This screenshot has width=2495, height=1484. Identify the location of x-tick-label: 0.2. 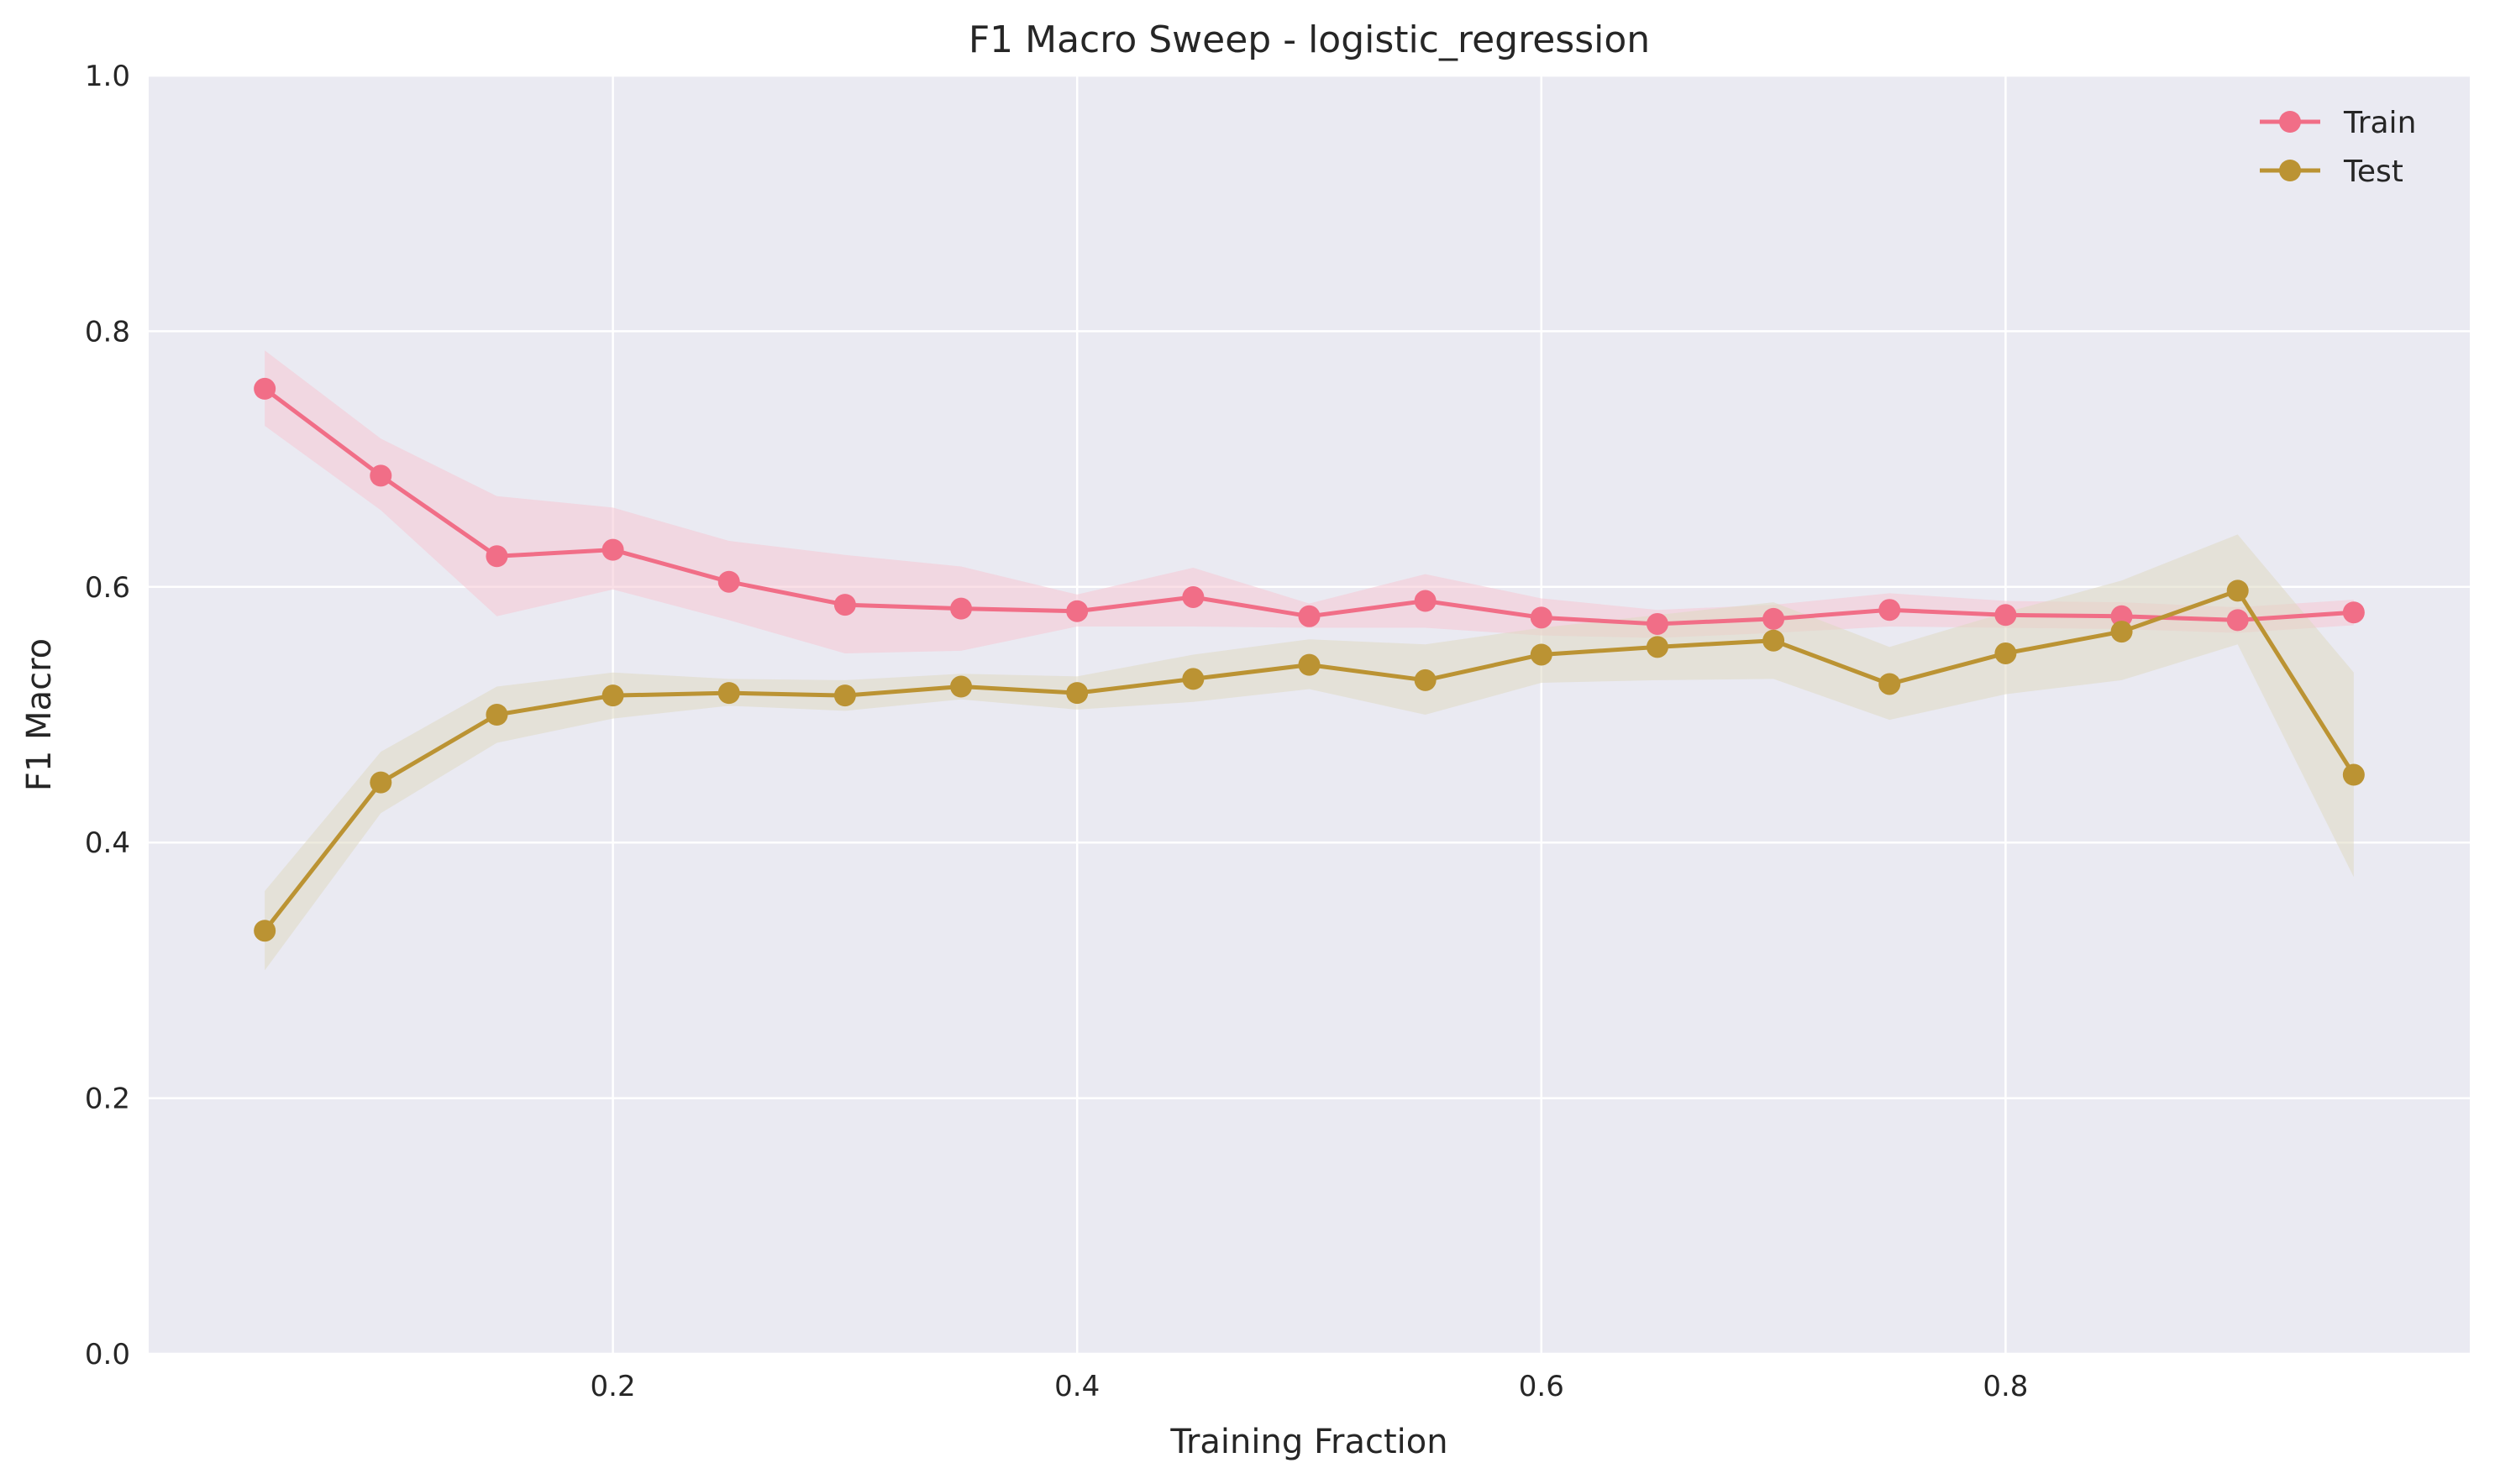
(613, 1386).